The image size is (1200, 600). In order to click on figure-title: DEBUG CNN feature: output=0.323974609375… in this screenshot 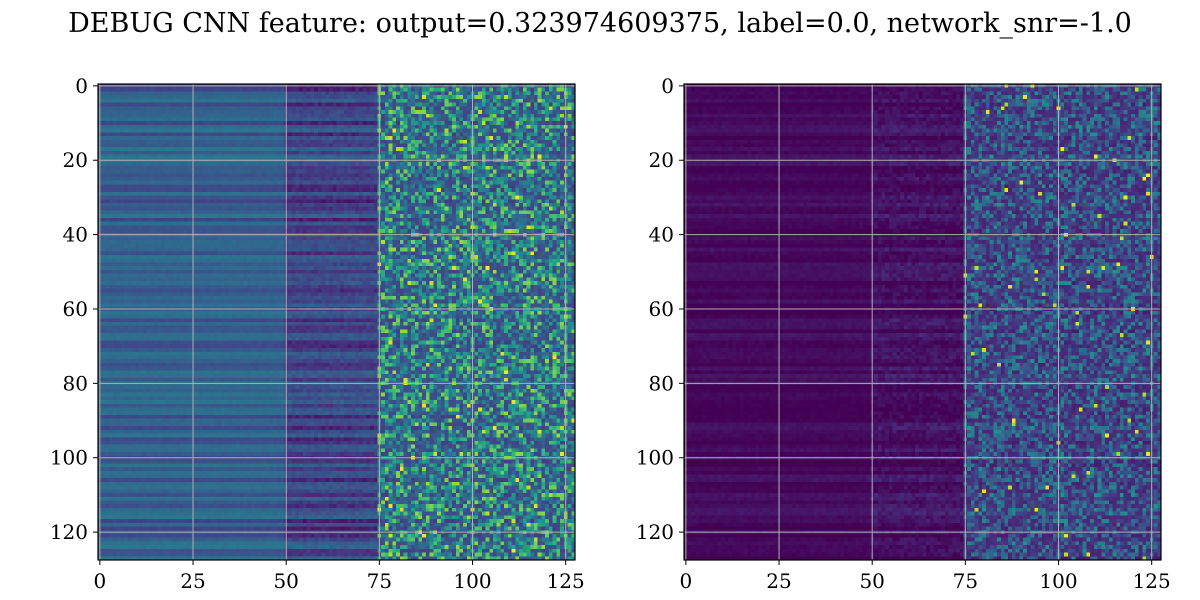, I will do `click(600, 23)`.